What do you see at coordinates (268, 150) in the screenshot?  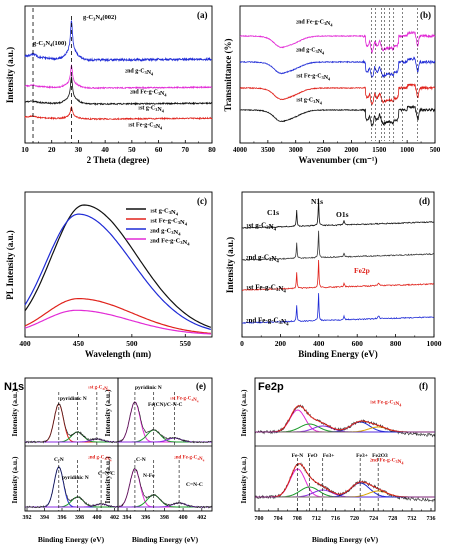 I see `panel-b-xtick-label: 3500` at bounding box center [268, 150].